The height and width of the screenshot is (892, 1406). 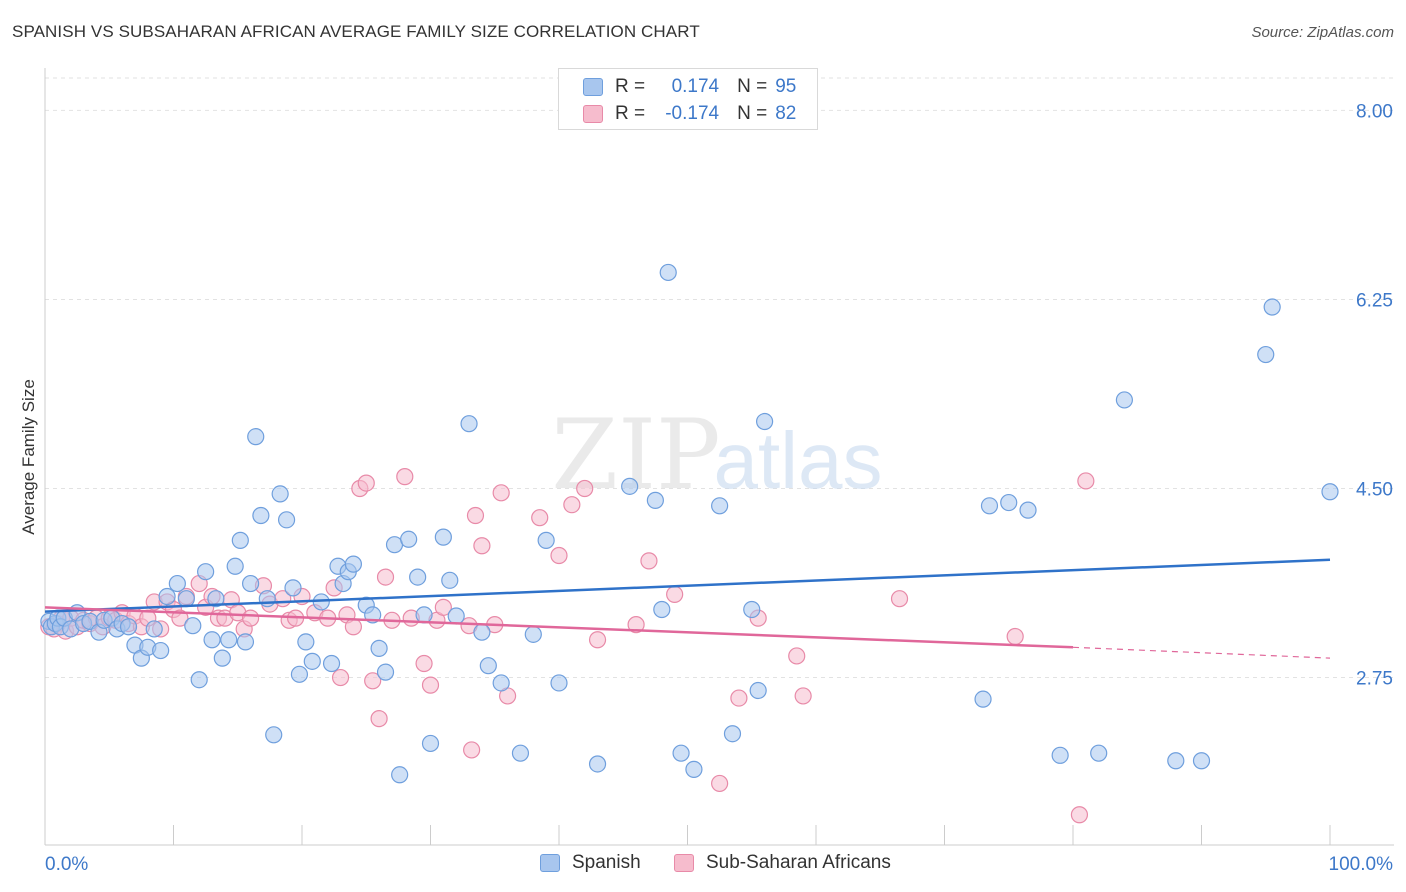 I want to click on series-legend-spanish: Spanish, so click(x=590, y=863).